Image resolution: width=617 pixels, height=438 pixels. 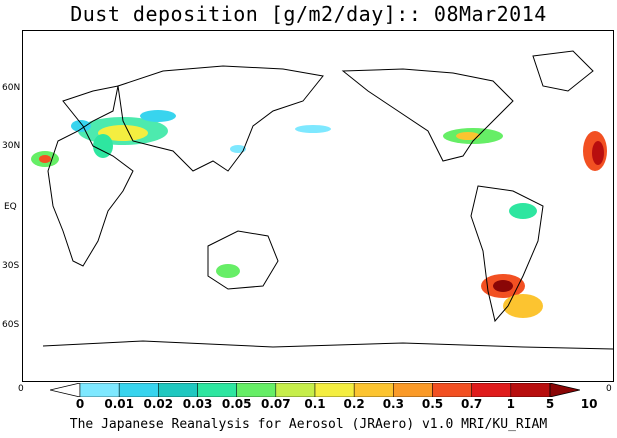 What do you see at coordinates (609, 389) in the screenshot?
I see `colorbar-edge-right: 0` at bounding box center [609, 389].